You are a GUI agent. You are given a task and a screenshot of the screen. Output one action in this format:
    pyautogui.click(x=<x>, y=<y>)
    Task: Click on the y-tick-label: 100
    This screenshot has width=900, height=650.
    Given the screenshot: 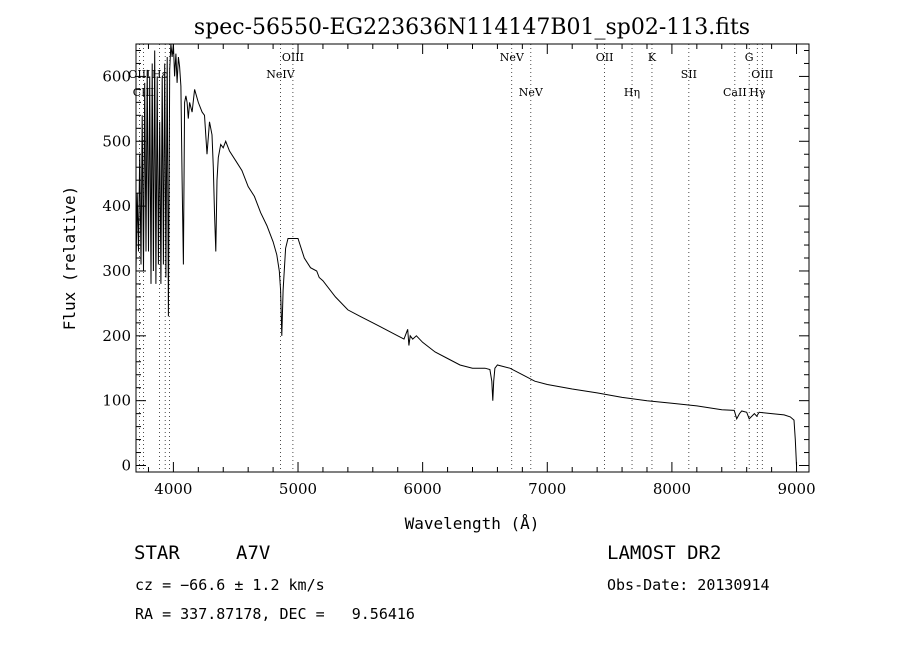 What is the action you would take?
    pyautogui.click(x=116, y=401)
    